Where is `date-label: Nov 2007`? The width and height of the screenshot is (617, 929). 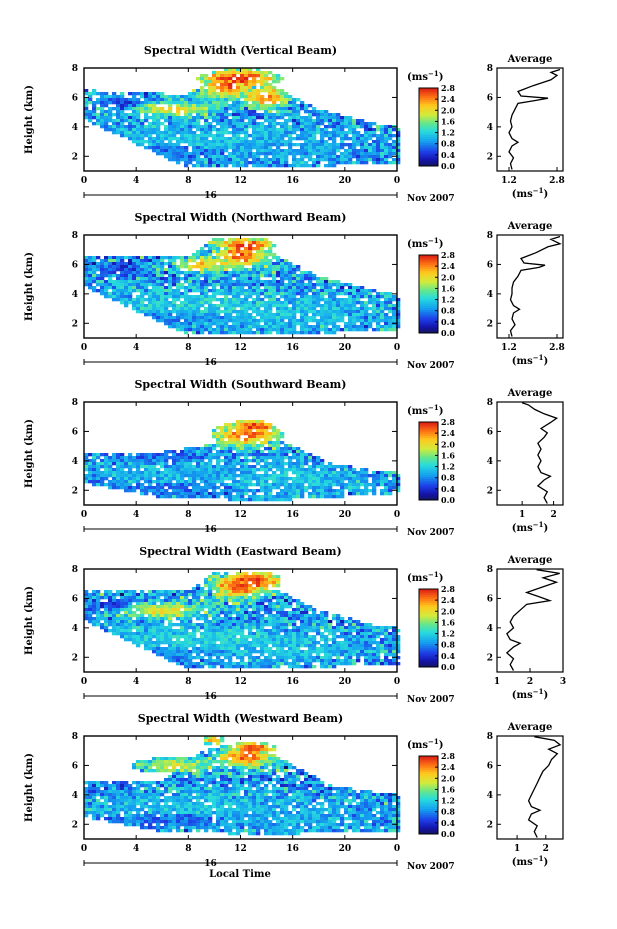 date-label: Nov 2007 is located at coordinates (431, 366).